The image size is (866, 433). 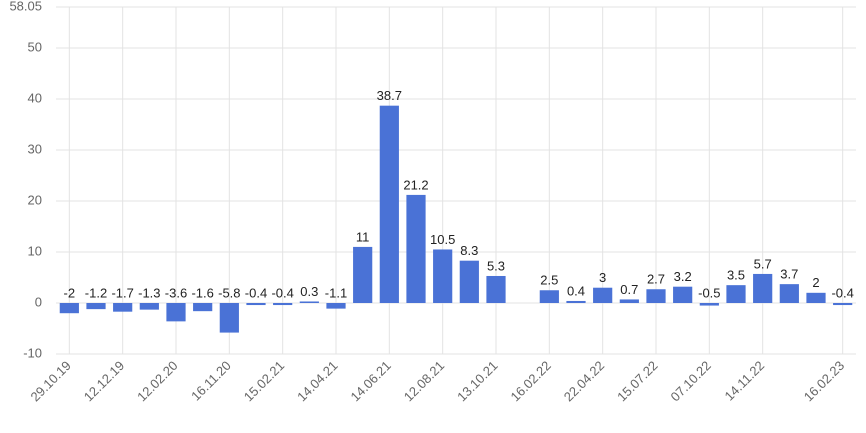 What do you see at coordinates (415, 184) in the screenshot?
I see `data-label: 21.2` at bounding box center [415, 184].